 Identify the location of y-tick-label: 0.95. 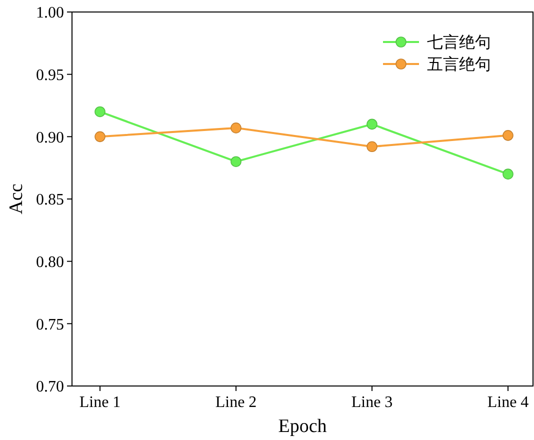
(50, 75).